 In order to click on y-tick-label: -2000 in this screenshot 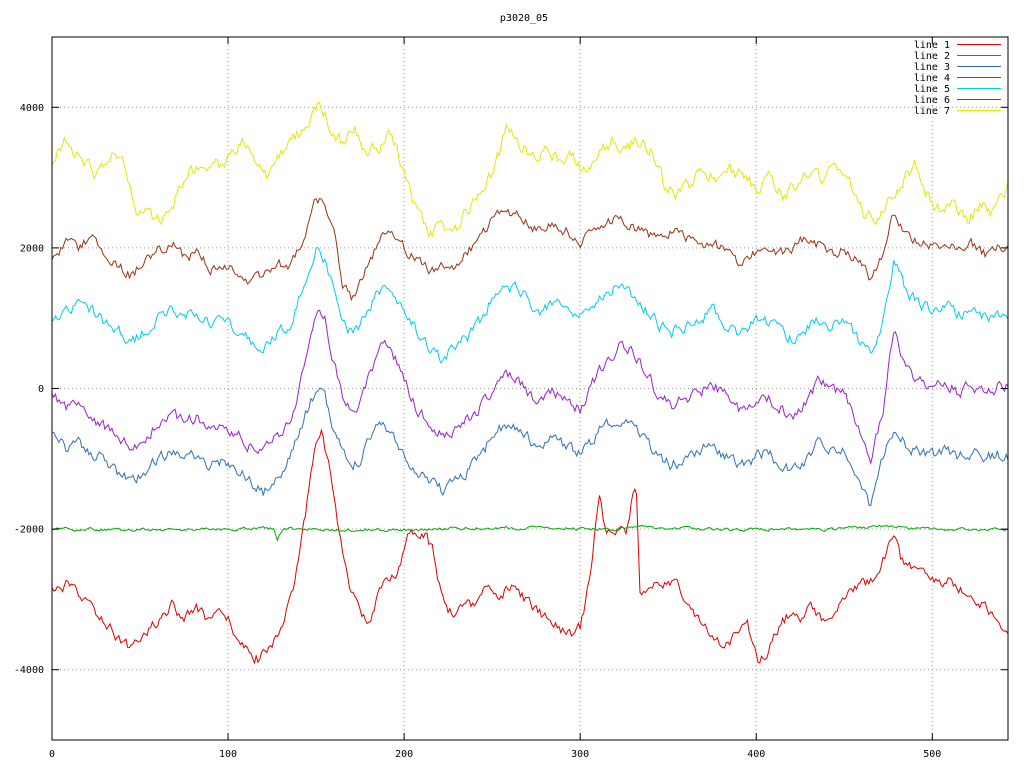, I will do `click(29, 530)`.